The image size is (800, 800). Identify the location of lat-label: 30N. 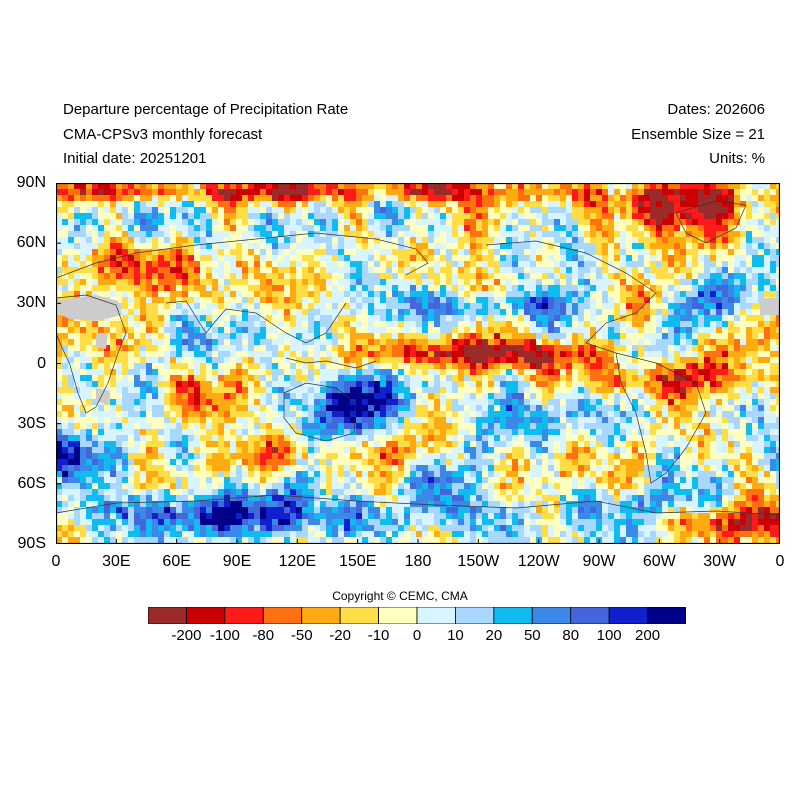
(31, 303).